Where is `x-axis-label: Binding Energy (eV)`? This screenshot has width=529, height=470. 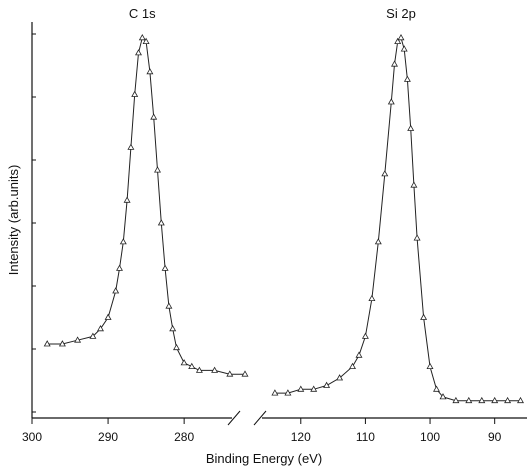
x-axis-label: Binding Energy (eV) is located at coordinates (264, 458).